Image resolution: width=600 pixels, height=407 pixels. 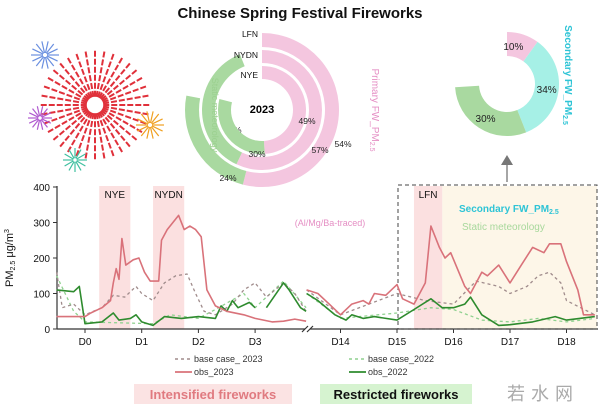 What do you see at coordinates (213, 394) in the screenshot?
I see `caption-intensified: Intensified fireworks` at bounding box center [213, 394].